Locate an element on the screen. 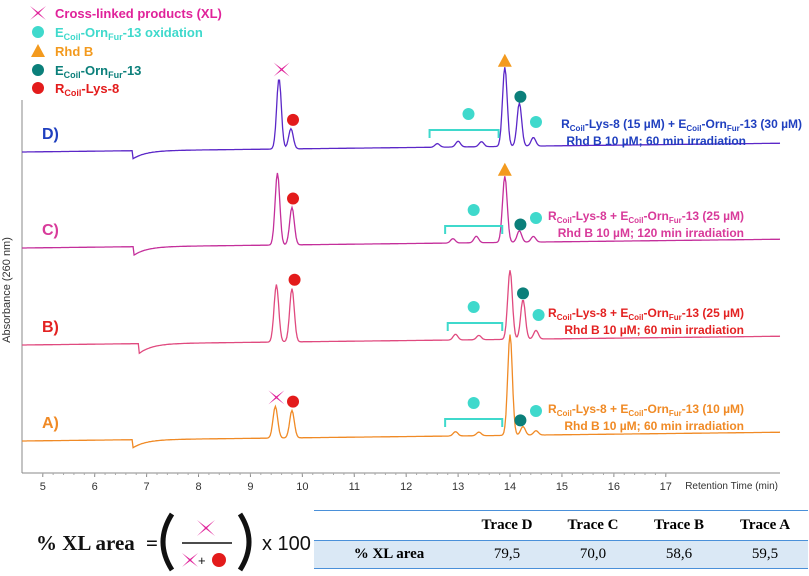 The height and width of the screenshot is (576, 809). formula-plus: + is located at coordinates (202, 560).